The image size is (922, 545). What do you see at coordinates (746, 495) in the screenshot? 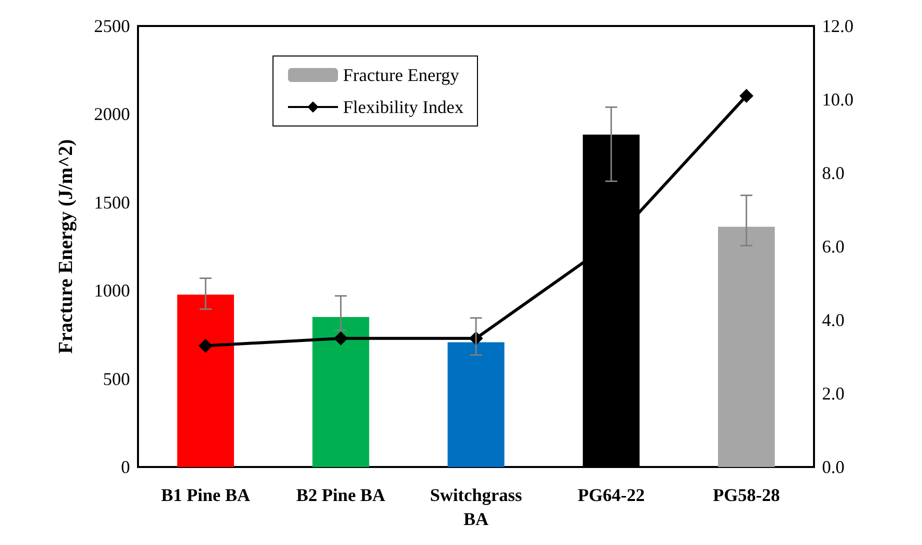
I see `x-tick-label: PG58-28` at bounding box center [746, 495].